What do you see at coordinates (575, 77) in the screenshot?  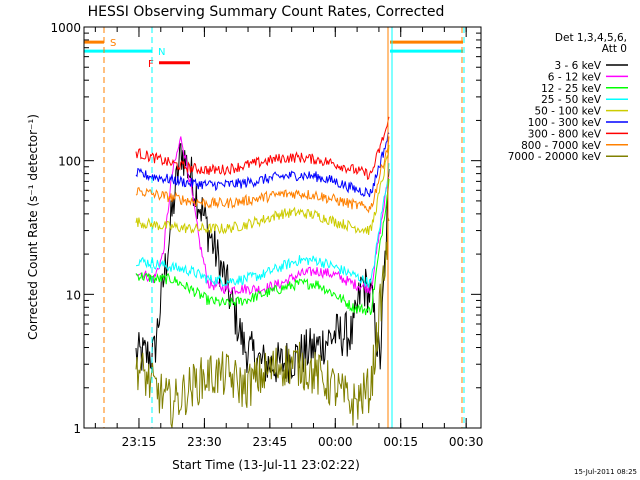 I see `legend-label: 6 - 12 keV` at bounding box center [575, 77].